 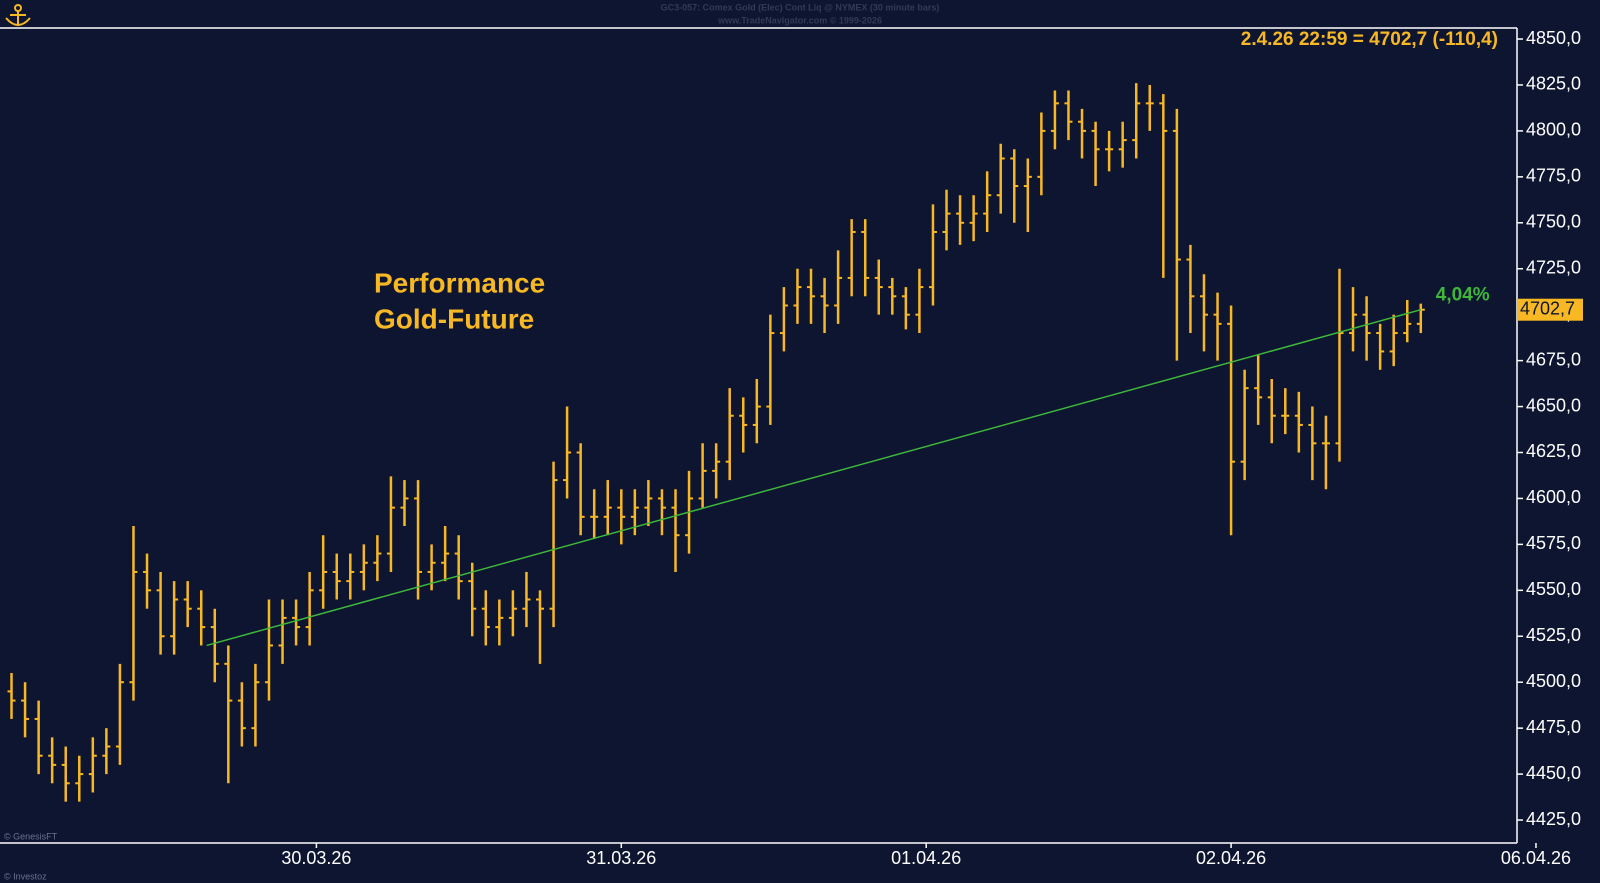 What do you see at coordinates (1553, 38) in the screenshot?
I see `y-tick-label: 4850,0` at bounding box center [1553, 38].